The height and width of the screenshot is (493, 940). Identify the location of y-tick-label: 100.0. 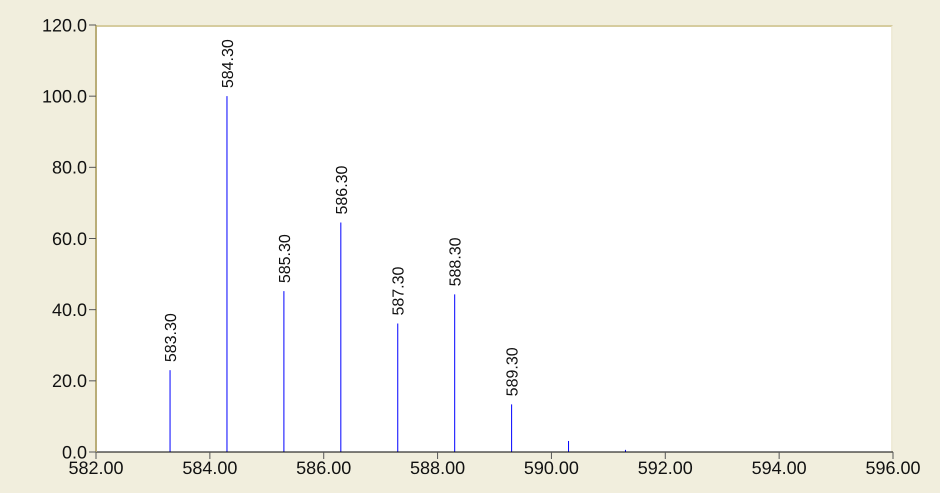
(64, 96).